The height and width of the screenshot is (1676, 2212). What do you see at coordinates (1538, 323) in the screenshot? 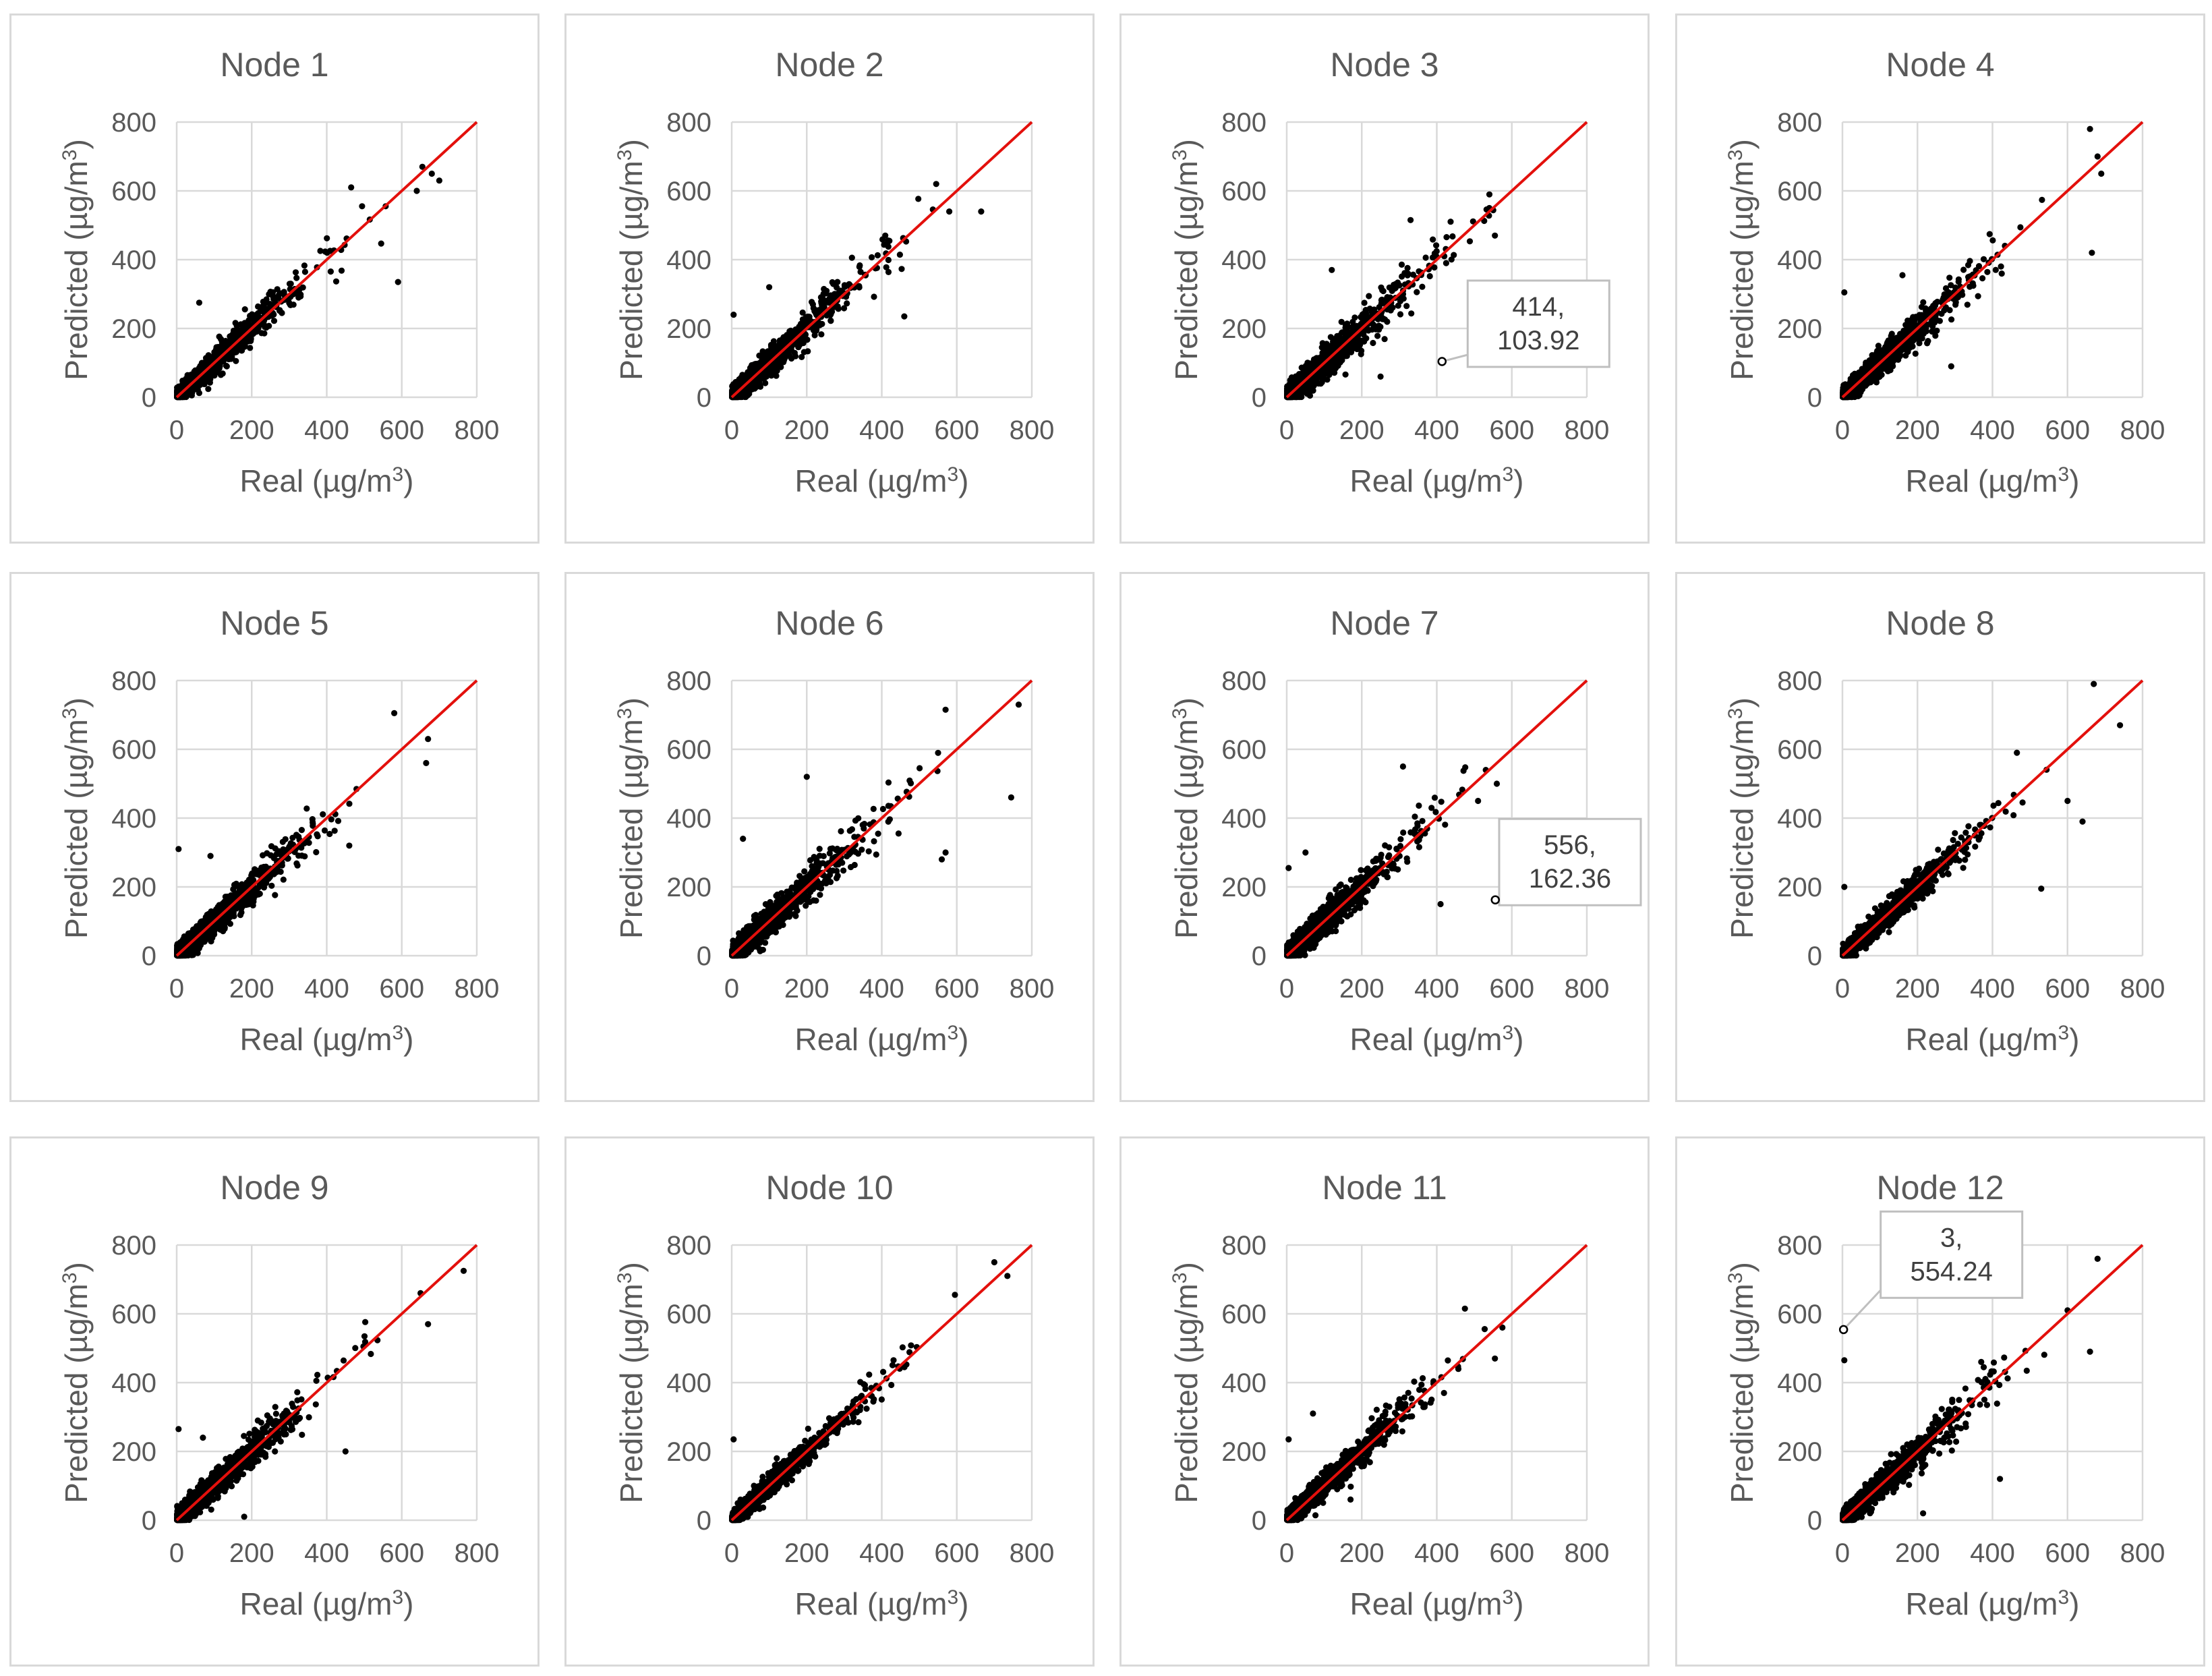
I see `callout-box` at bounding box center [1538, 323].